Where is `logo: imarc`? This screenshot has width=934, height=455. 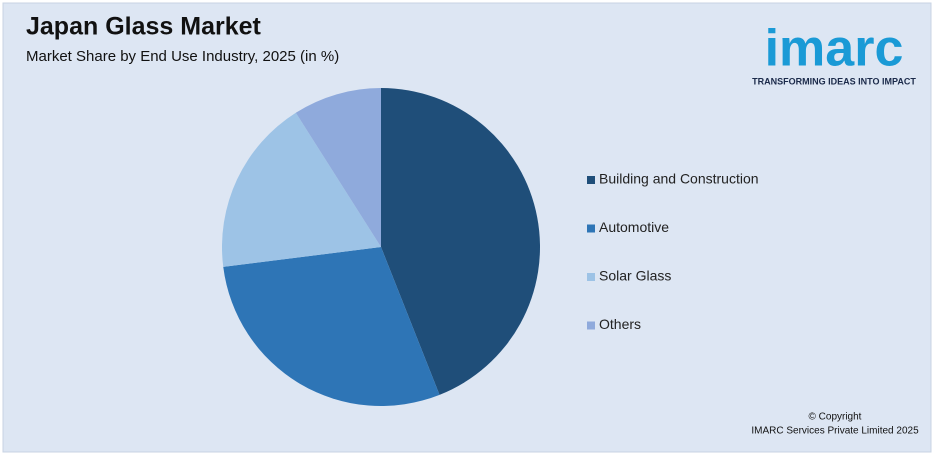
logo: imarc is located at coordinates (834, 49).